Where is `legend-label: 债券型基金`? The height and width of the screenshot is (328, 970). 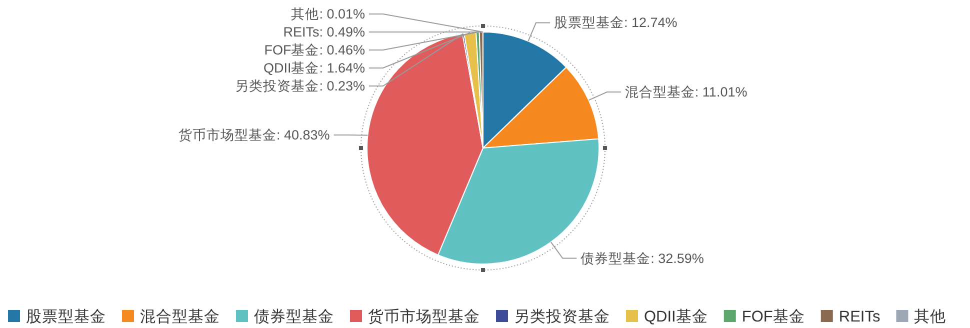 legend-label: 债券型基金 is located at coordinates (294, 317).